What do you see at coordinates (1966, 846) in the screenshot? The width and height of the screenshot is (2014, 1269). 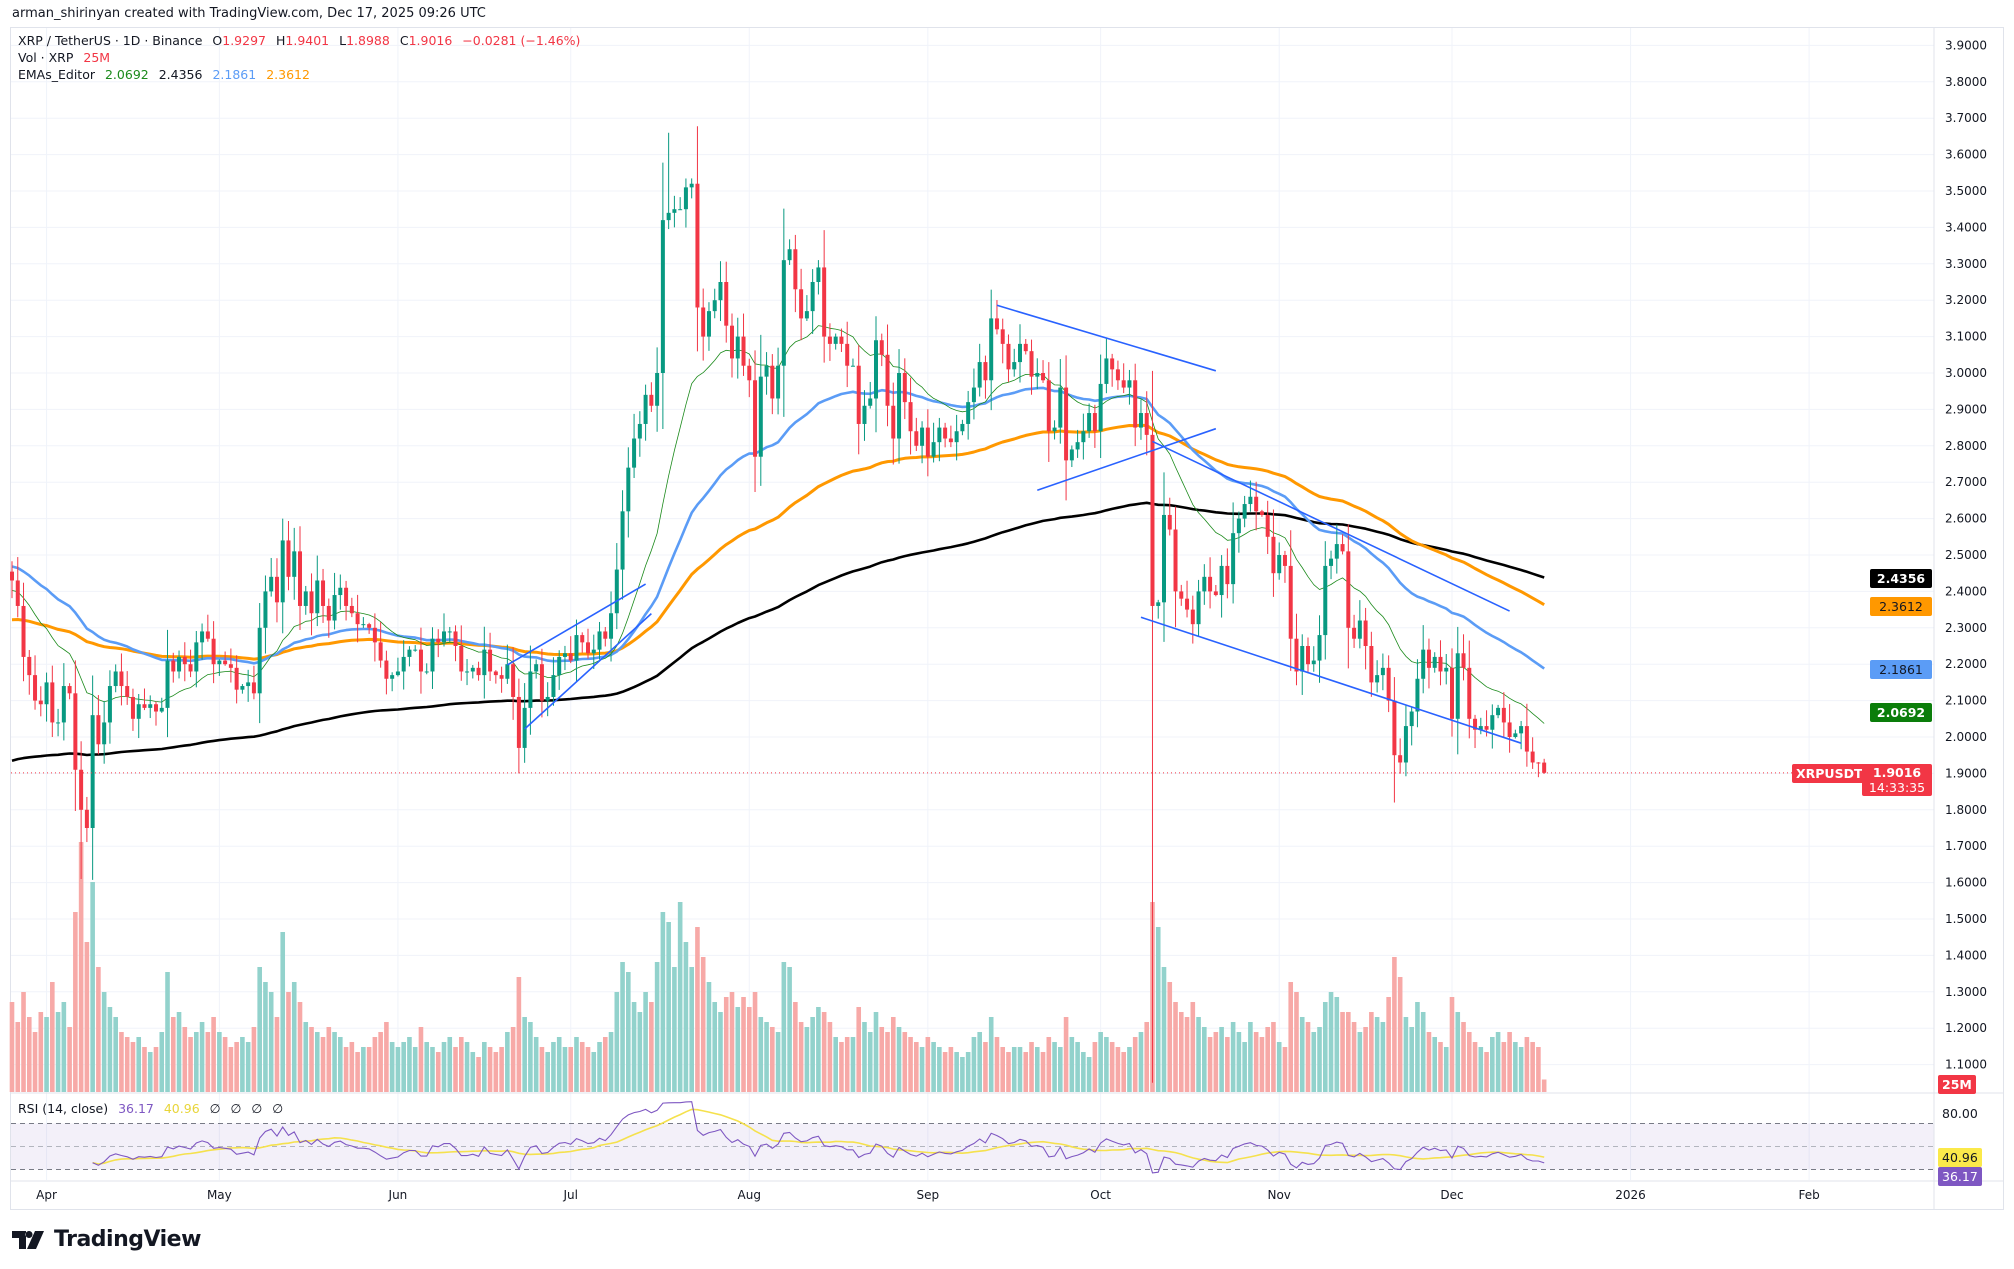 I see `price-tick-label: 1.7000` at bounding box center [1966, 846].